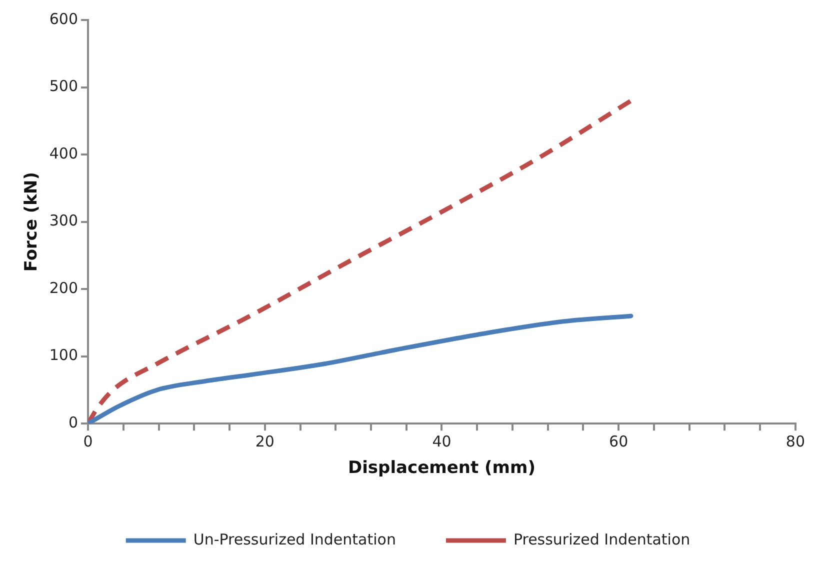 This screenshot has width=822, height=582. What do you see at coordinates (32, 222) in the screenshot?
I see `y-axis-title: Force (kN)` at bounding box center [32, 222].